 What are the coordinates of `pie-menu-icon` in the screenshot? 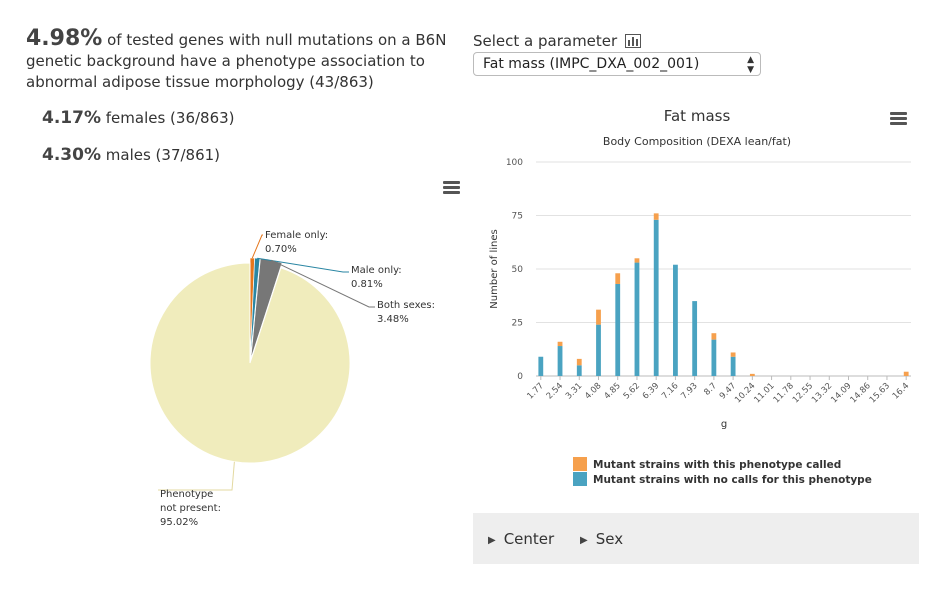 It's located at (451, 187).